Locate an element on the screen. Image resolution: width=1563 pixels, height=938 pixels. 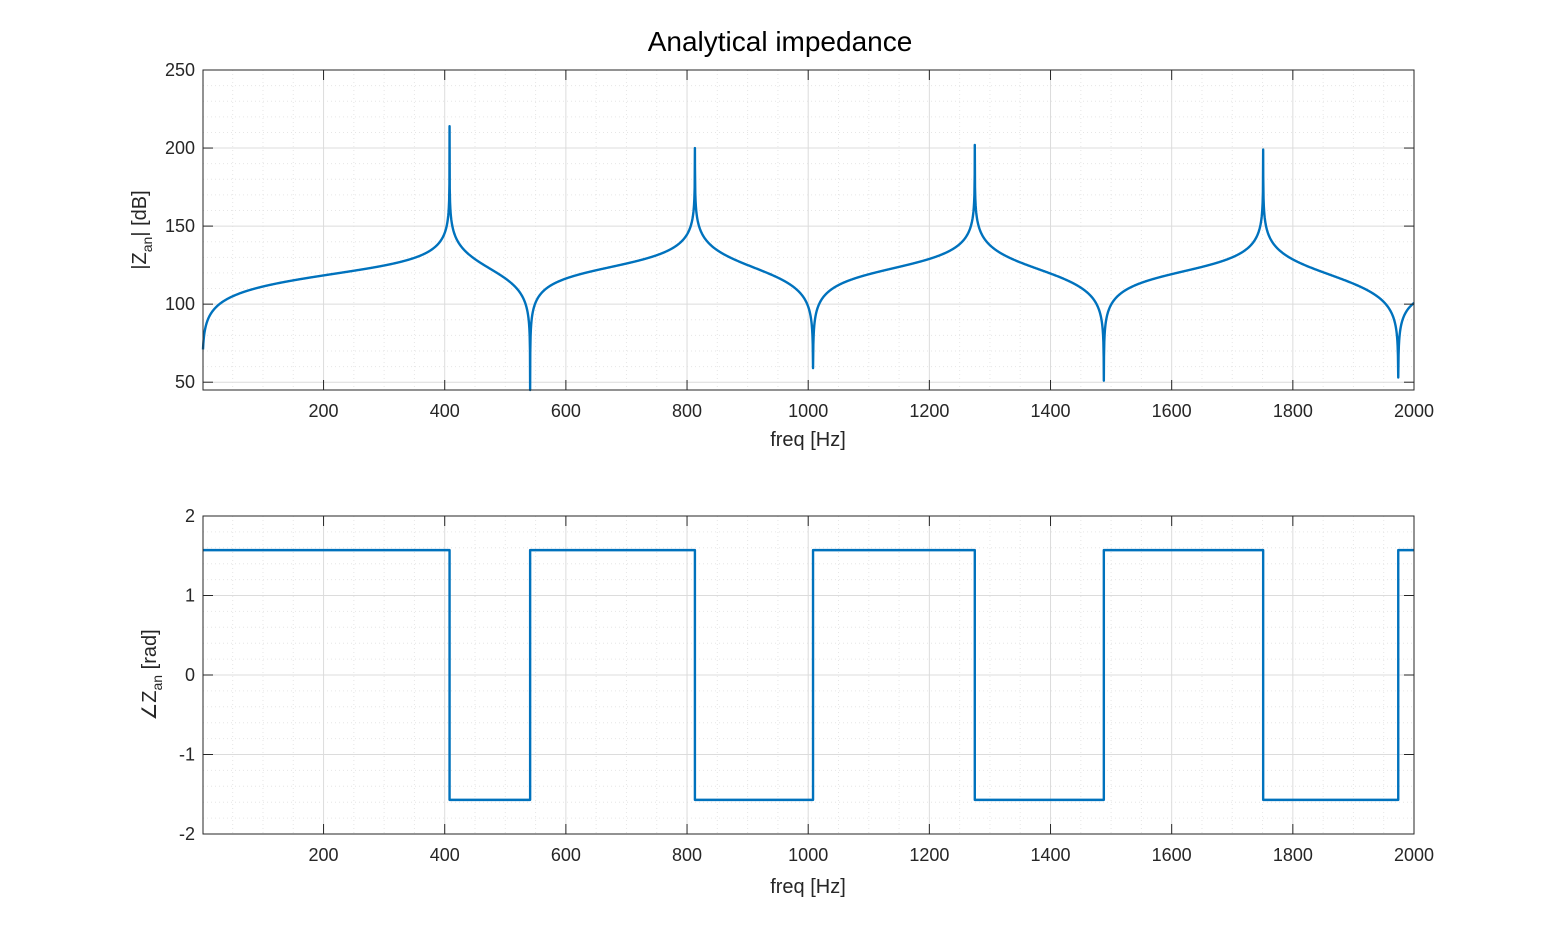
magnitude-x-tick-label: 400 is located at coordinates (445, 411).